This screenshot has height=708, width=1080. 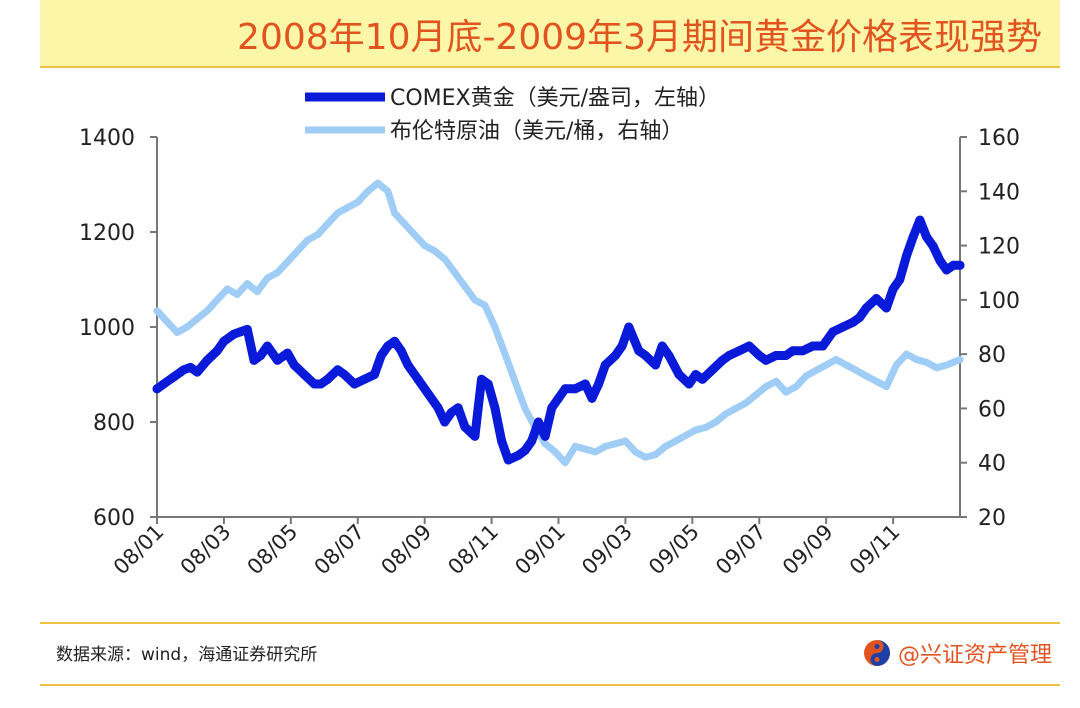 I want to click on y-left-tick-label: 1400, so click(x=107, y=138).